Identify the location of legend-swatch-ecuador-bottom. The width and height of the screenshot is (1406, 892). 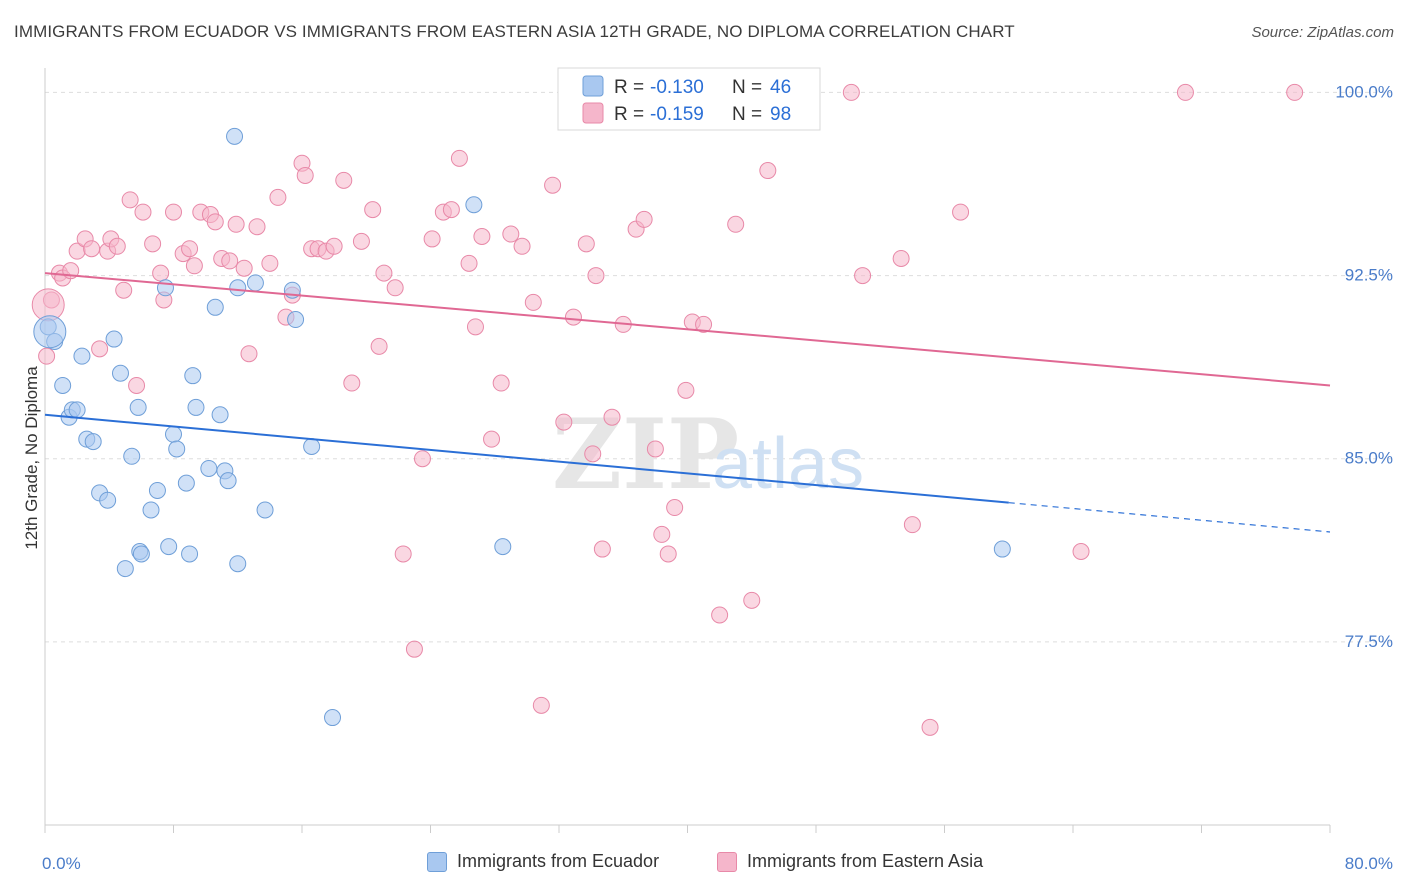
(437, 861).